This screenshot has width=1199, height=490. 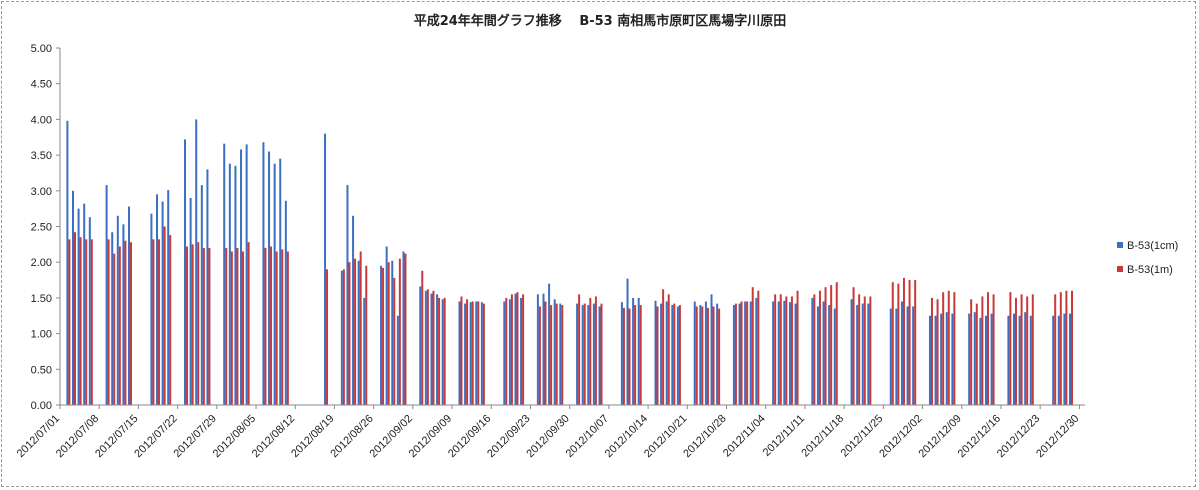 I want to click on y-tick-label: 3.50, so click(x=41, y=156).